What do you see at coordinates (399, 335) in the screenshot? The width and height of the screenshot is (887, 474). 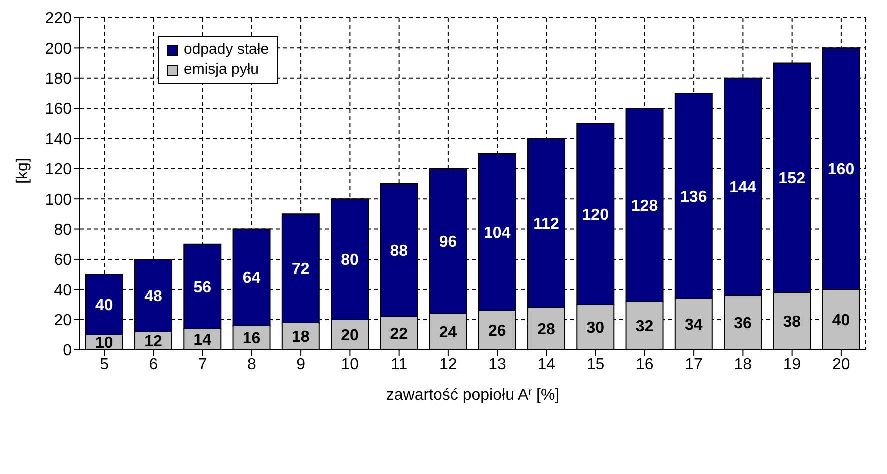 I see `data-label: 22` at bounding box center [399, 335].